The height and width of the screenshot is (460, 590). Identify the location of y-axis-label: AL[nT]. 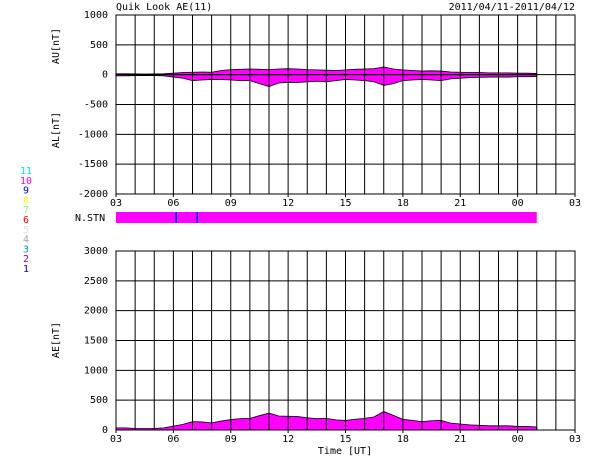
(56, 130).